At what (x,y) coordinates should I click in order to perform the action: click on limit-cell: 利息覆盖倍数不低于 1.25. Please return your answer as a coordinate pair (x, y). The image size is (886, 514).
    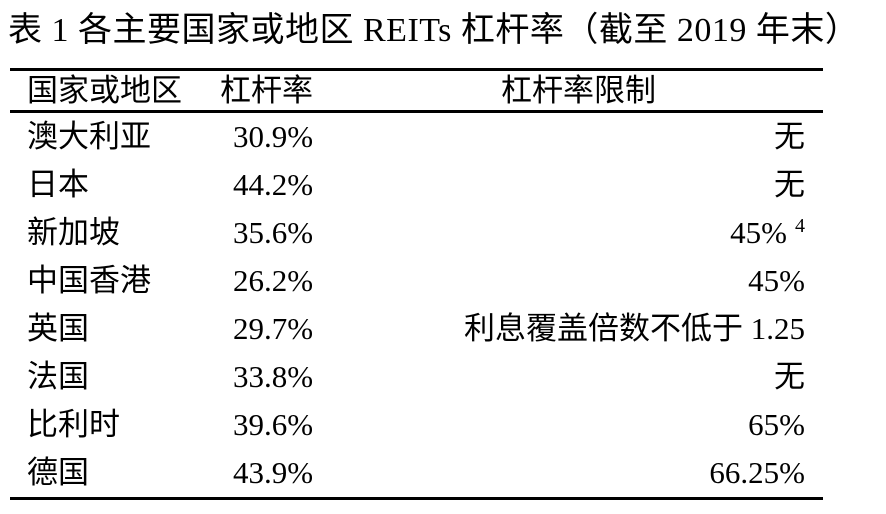
    Looking at the image, I should click on (634, 328).